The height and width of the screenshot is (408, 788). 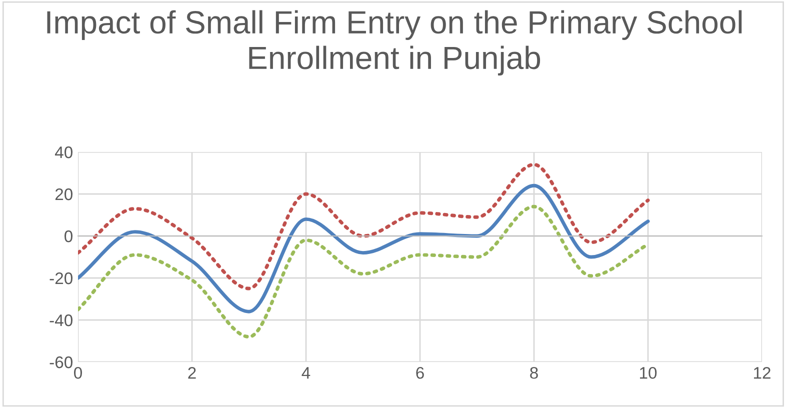 I want to click on y-tick-label: -20, so click(x=61, y=278).